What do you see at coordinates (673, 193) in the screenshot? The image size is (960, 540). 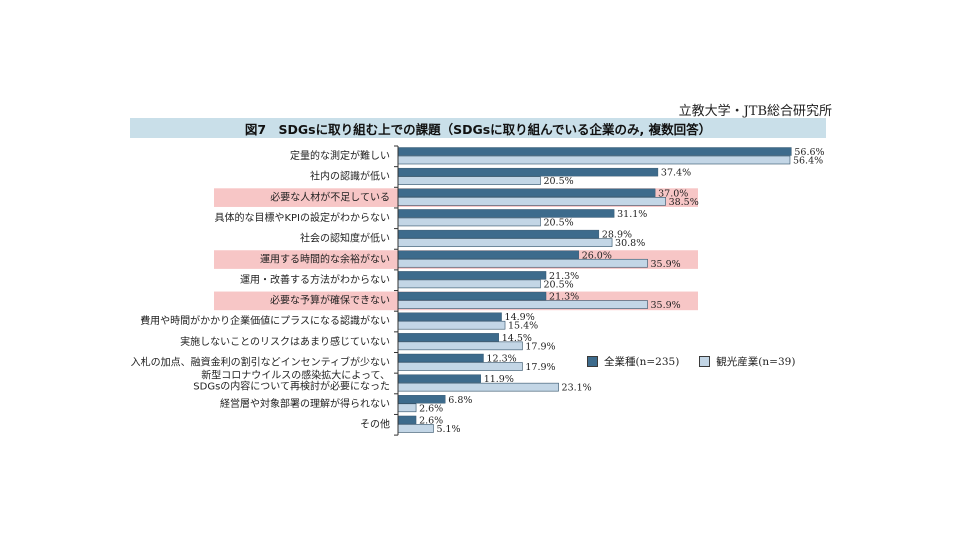 I see `data-label: 37.0%` at bounding box center [673, 193].